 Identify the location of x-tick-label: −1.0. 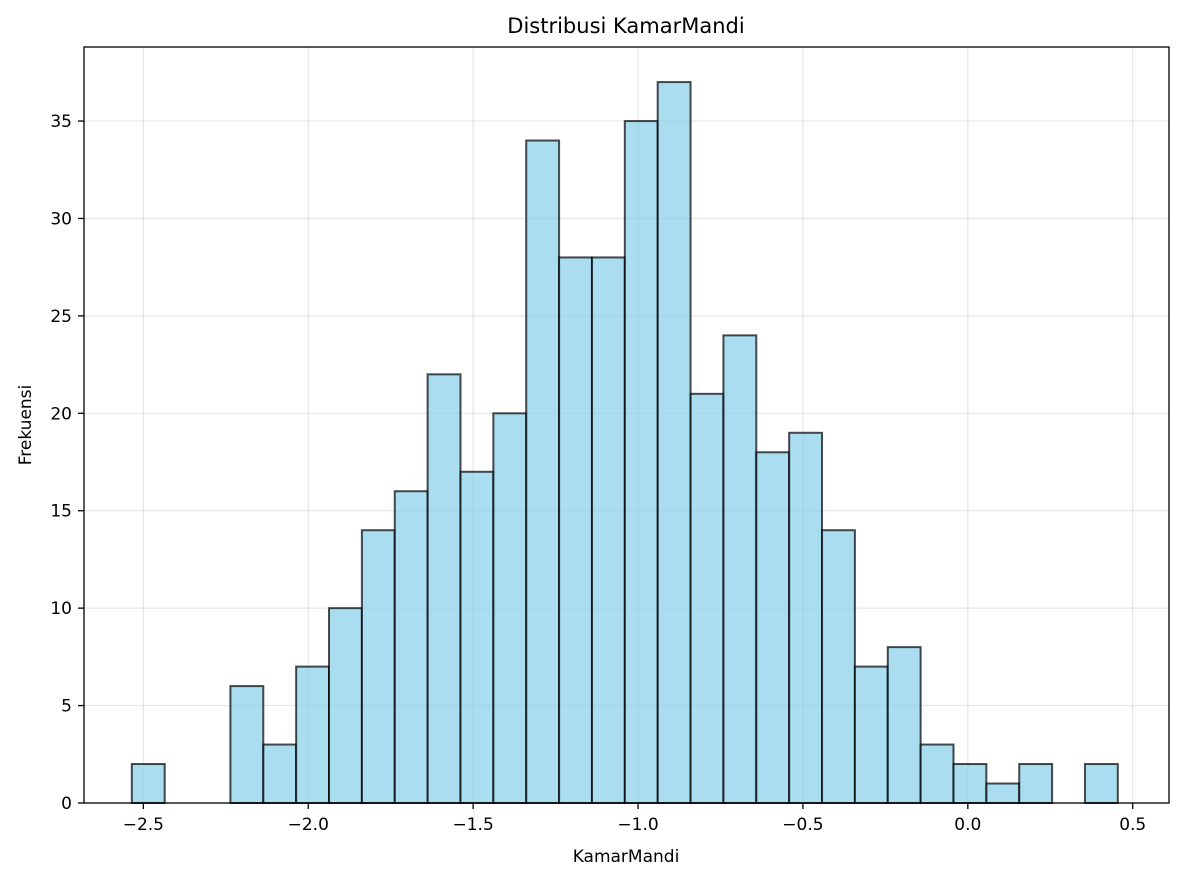
(637, 825).